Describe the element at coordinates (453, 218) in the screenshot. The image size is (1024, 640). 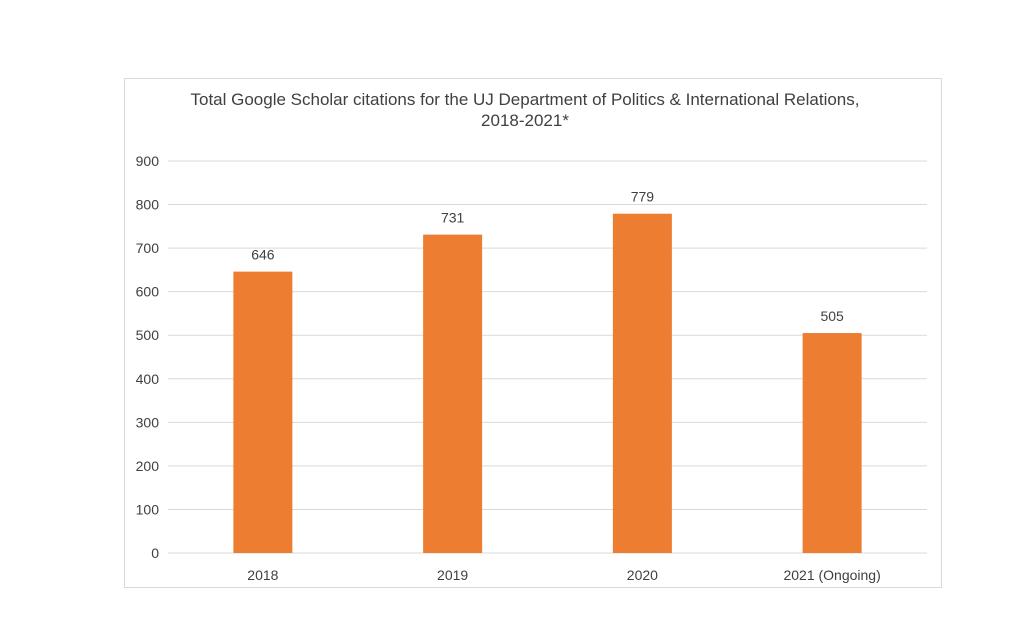
I see `data-label-2: 731` at that location.